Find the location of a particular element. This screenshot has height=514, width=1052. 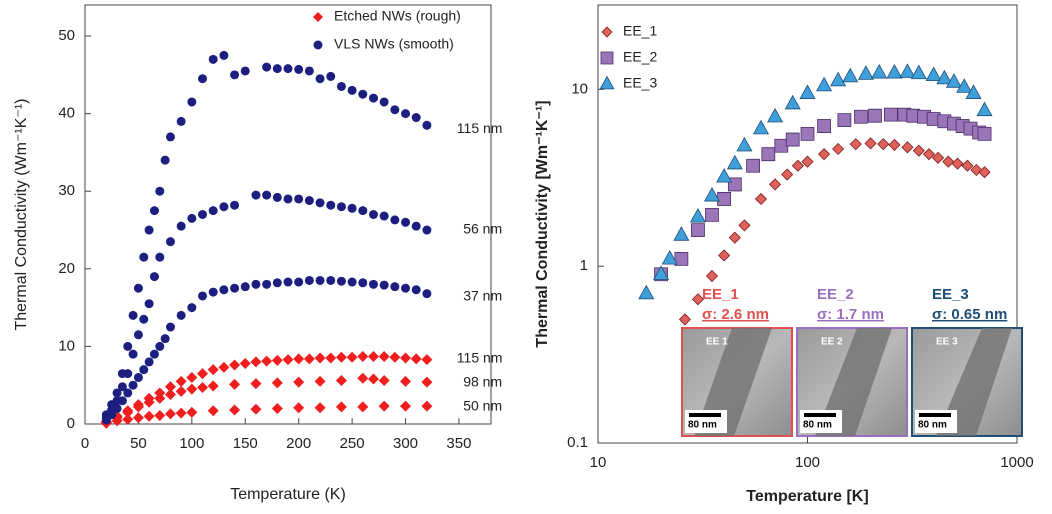

y-tick-label: 1 is located at coordinates (584, 265).